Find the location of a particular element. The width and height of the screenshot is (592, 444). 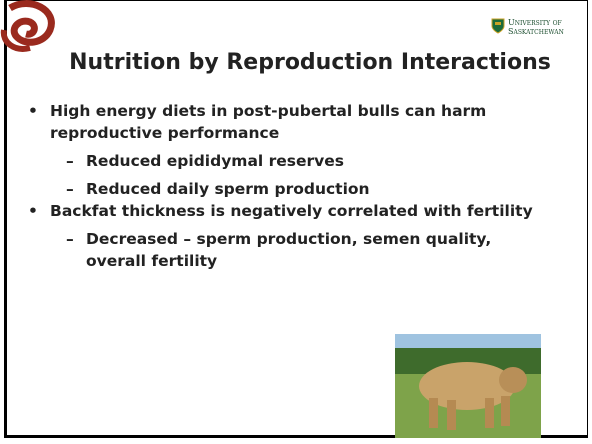

logo-swirl is located at coordinates (27, 26).